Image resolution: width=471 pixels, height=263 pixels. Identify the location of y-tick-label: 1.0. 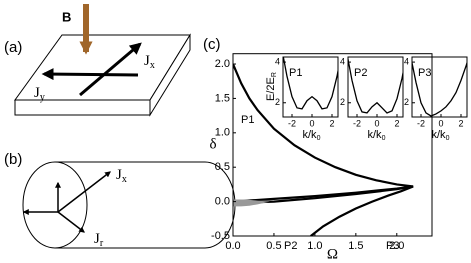
(222, 133).